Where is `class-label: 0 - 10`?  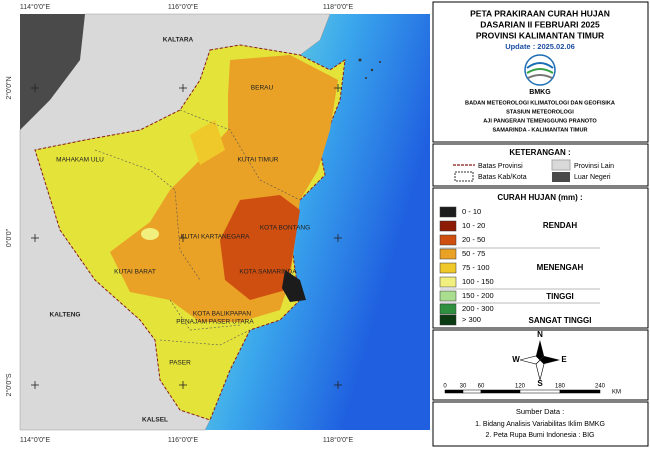
class-label: 0 - 10 is located at coordinates (471, 211).